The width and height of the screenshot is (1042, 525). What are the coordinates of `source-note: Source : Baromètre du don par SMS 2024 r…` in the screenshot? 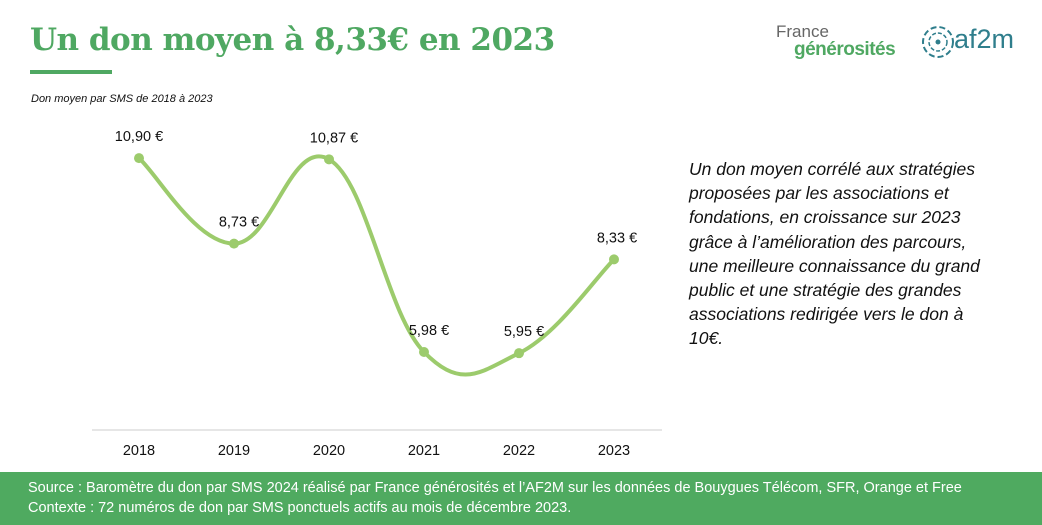 It's located at (495, 488).